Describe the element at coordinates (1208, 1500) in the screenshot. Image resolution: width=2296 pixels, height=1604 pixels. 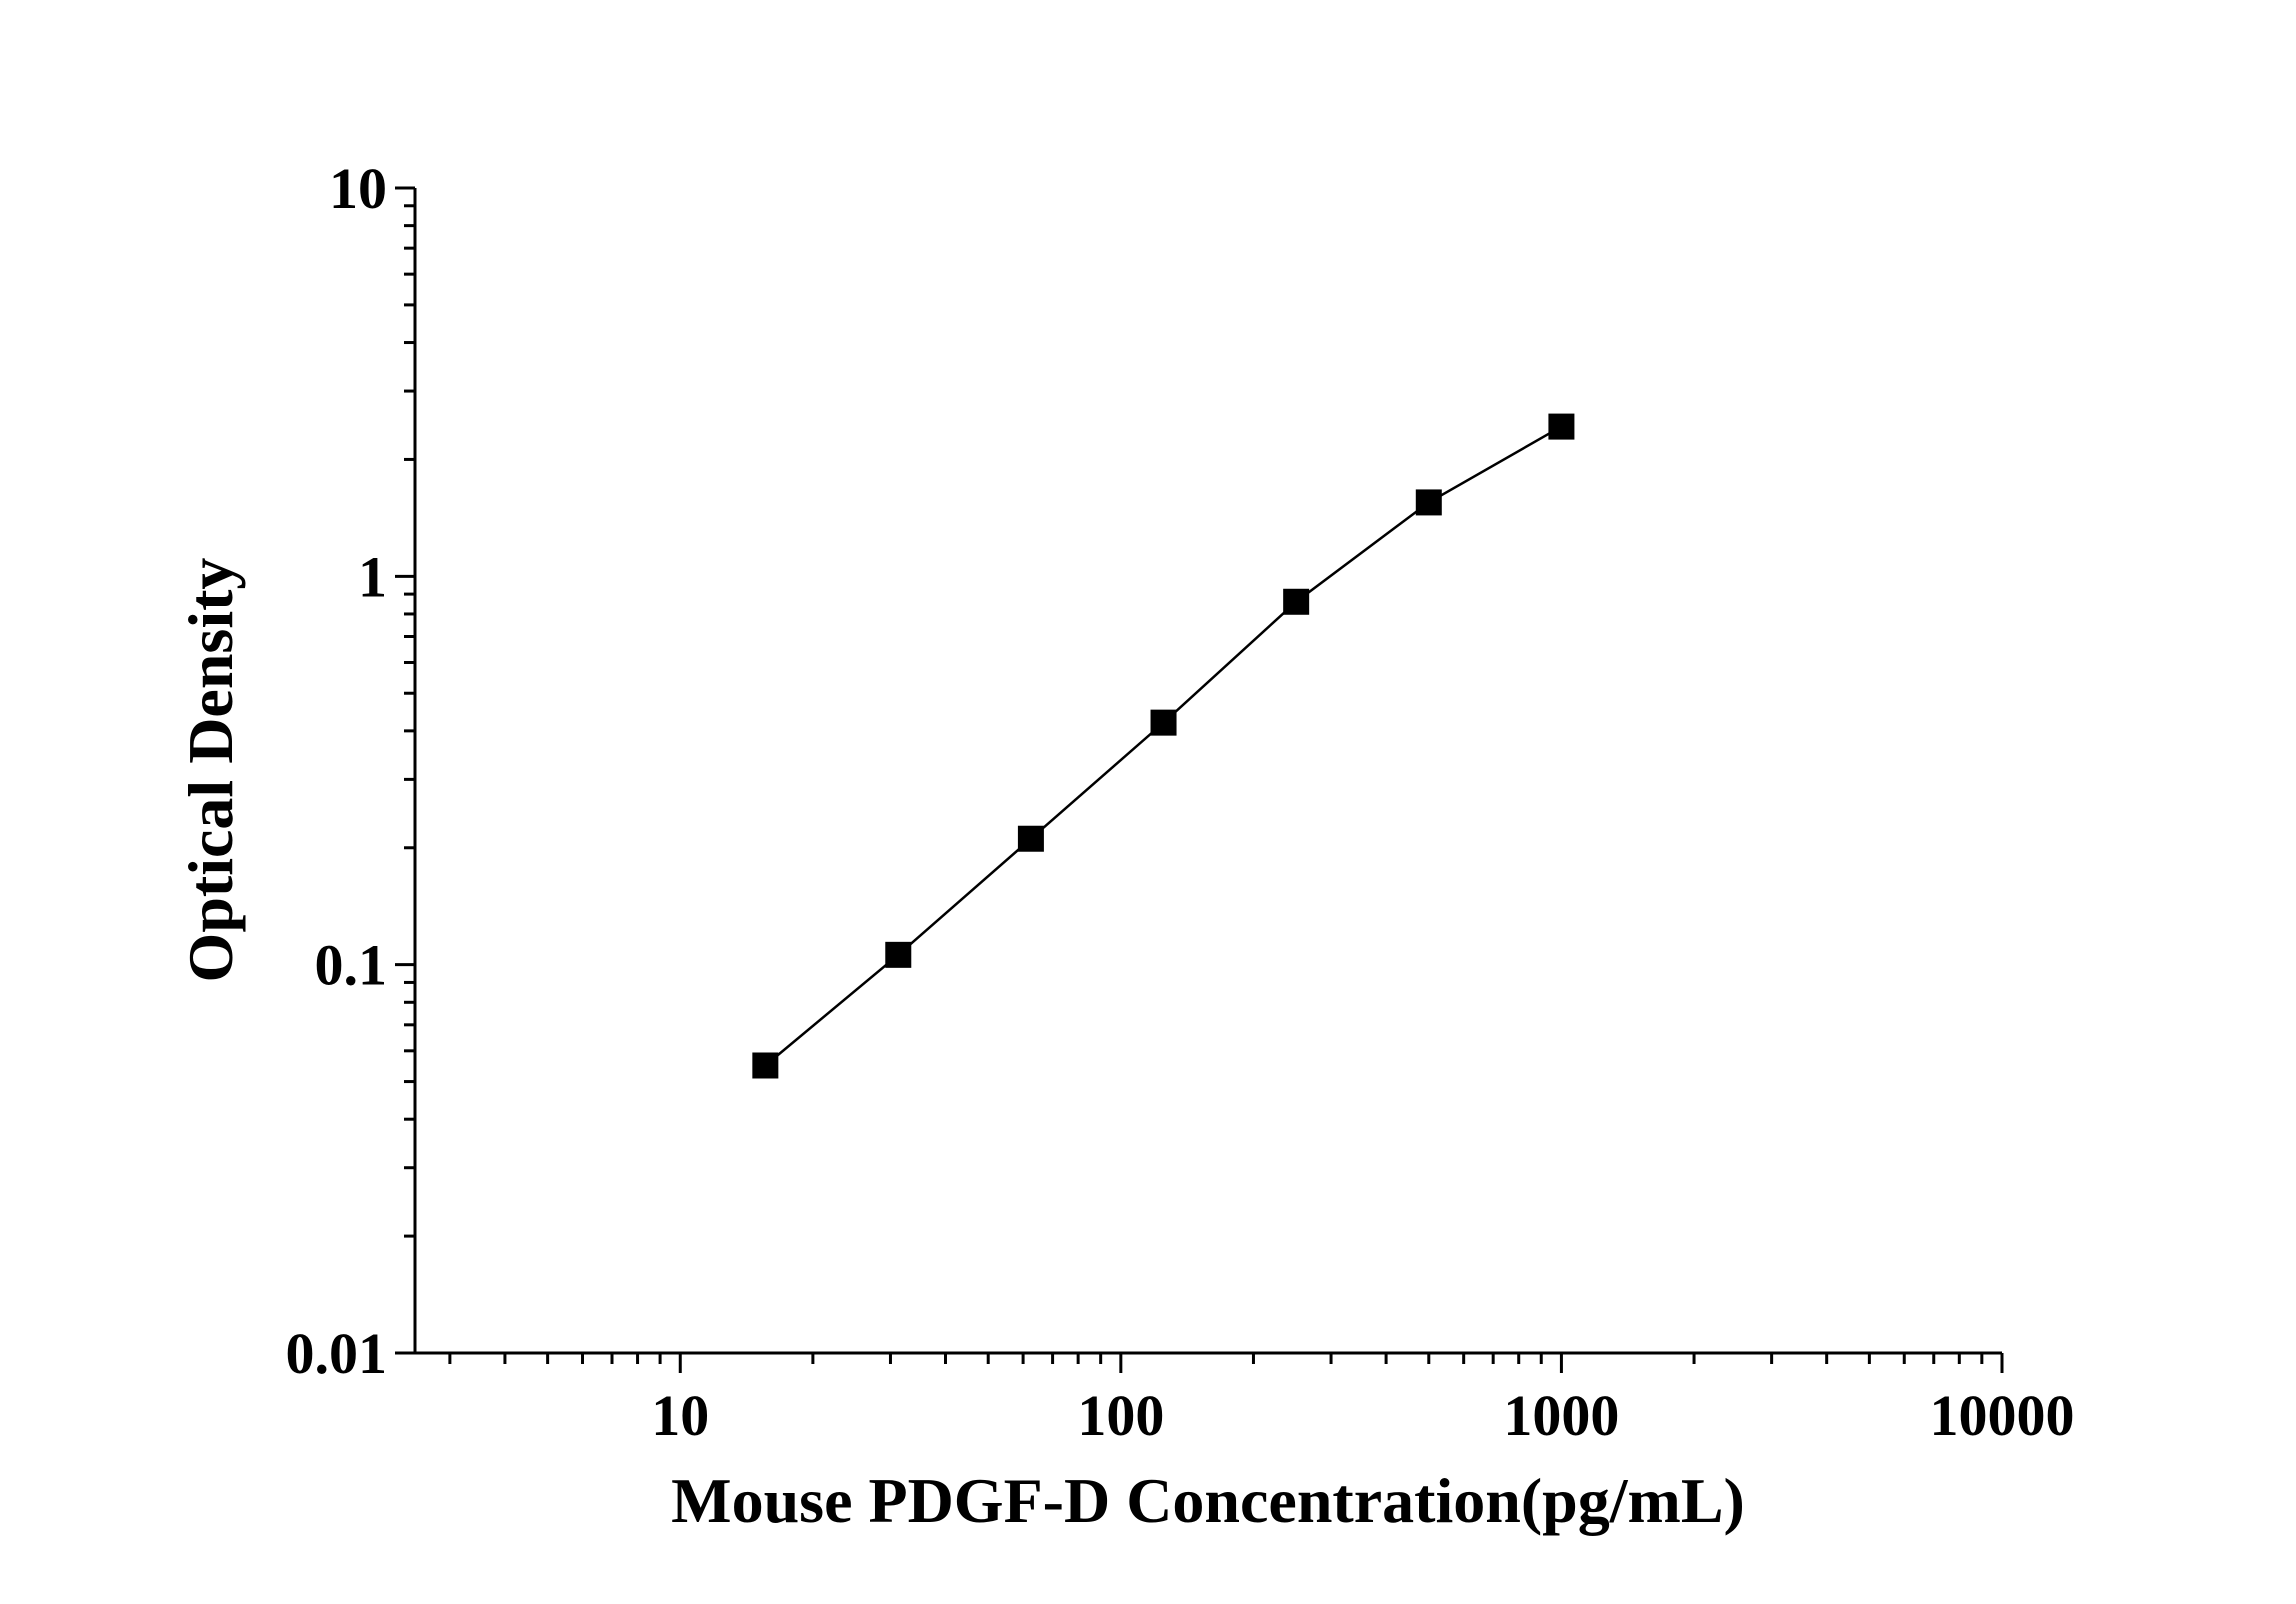
I see `x-axis-label: Mouse PDGF-D Concentration(pg/mL)` at that location.